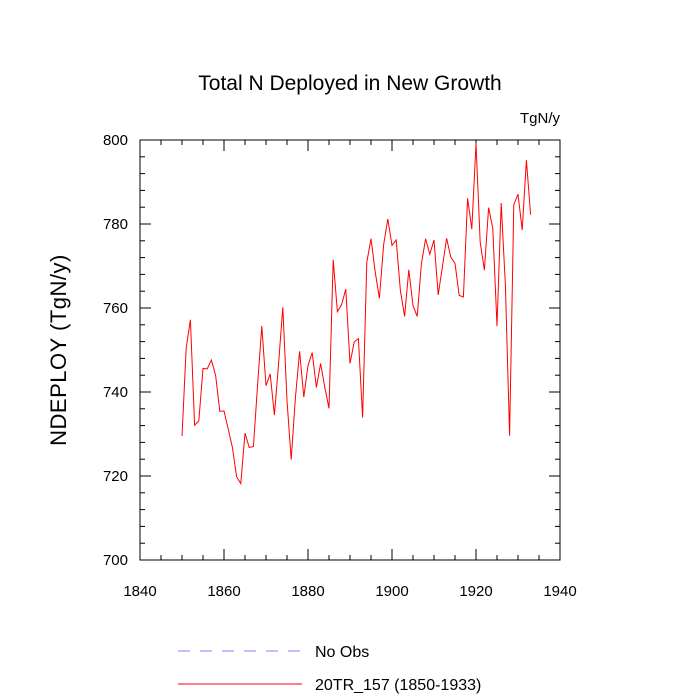 The height and width of the screenshot is (700, 700). What do you see at coordinates (115, 308) in the screenshot?
I see `y-tick-label: 760` at bounding box center [115, 308].